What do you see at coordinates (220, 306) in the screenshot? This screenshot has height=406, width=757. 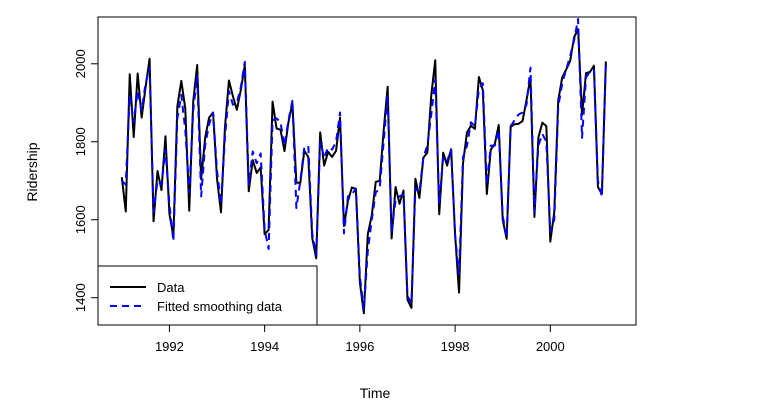 I see `legend-label-fitted: Fitted smoothing data` at bounding box center [220, 306].